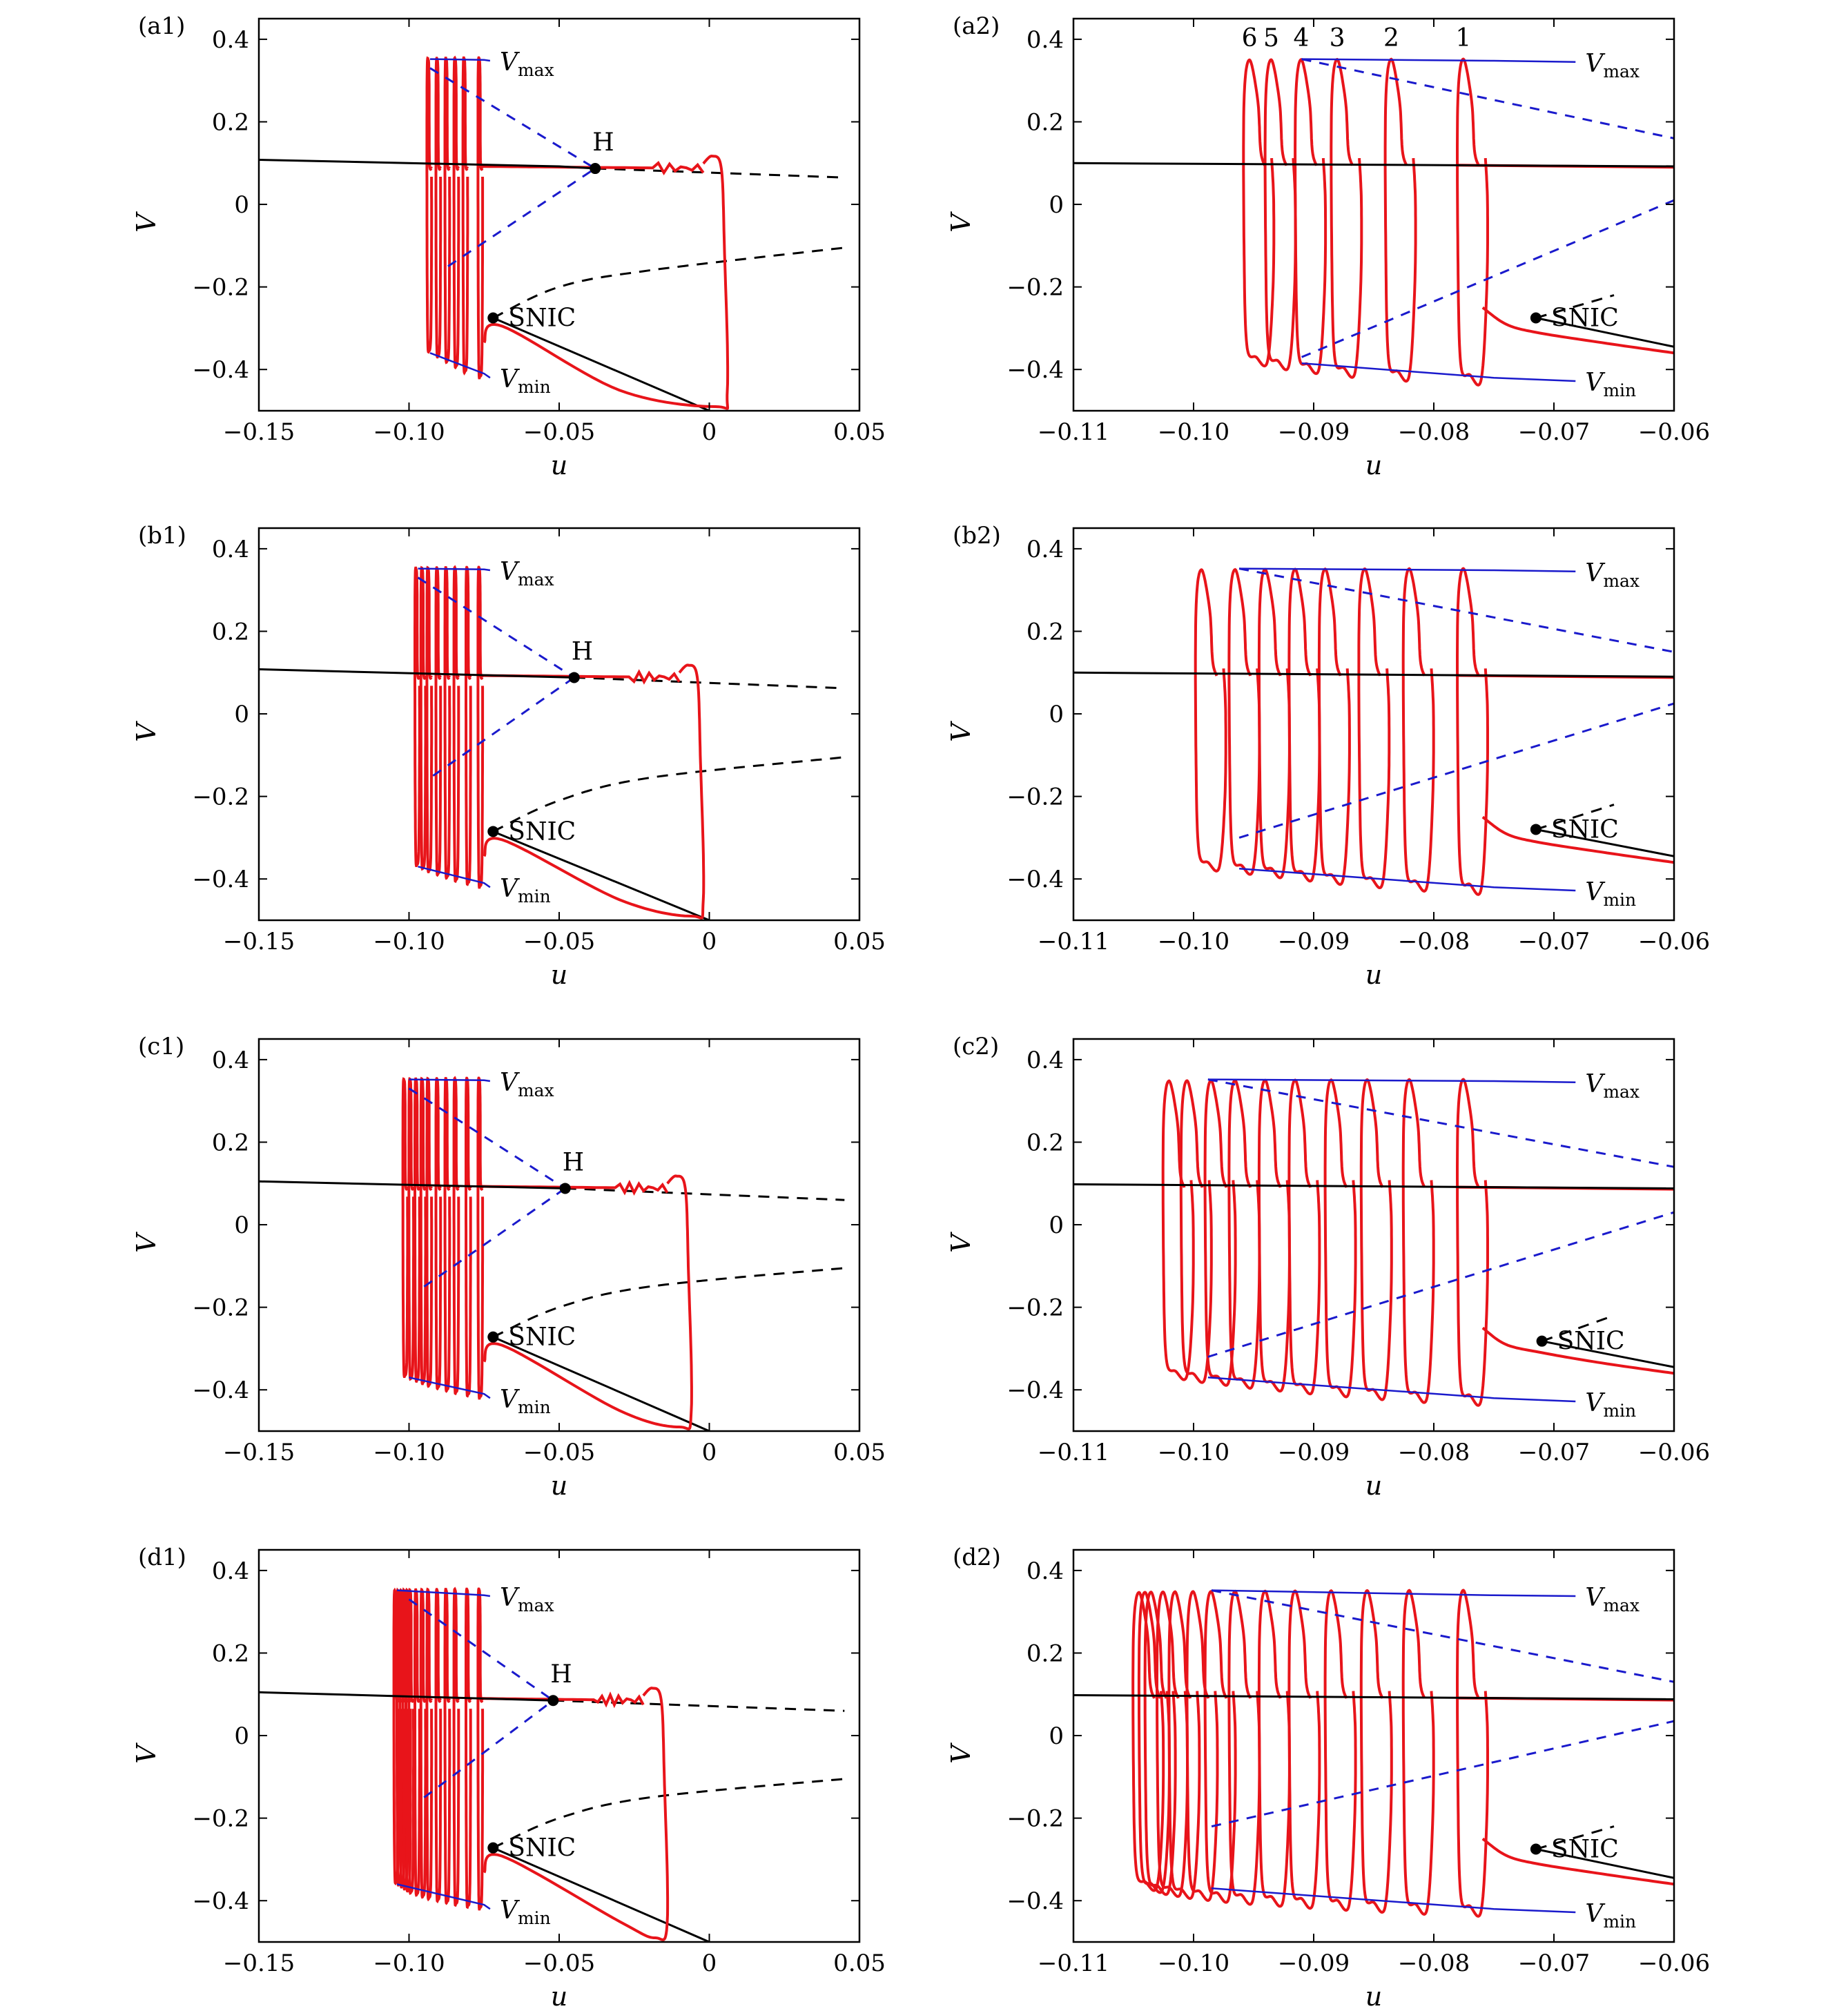 This screenshot has width=1848, height=2011. I want to click on panel-label: (b2), so click(977, 536).